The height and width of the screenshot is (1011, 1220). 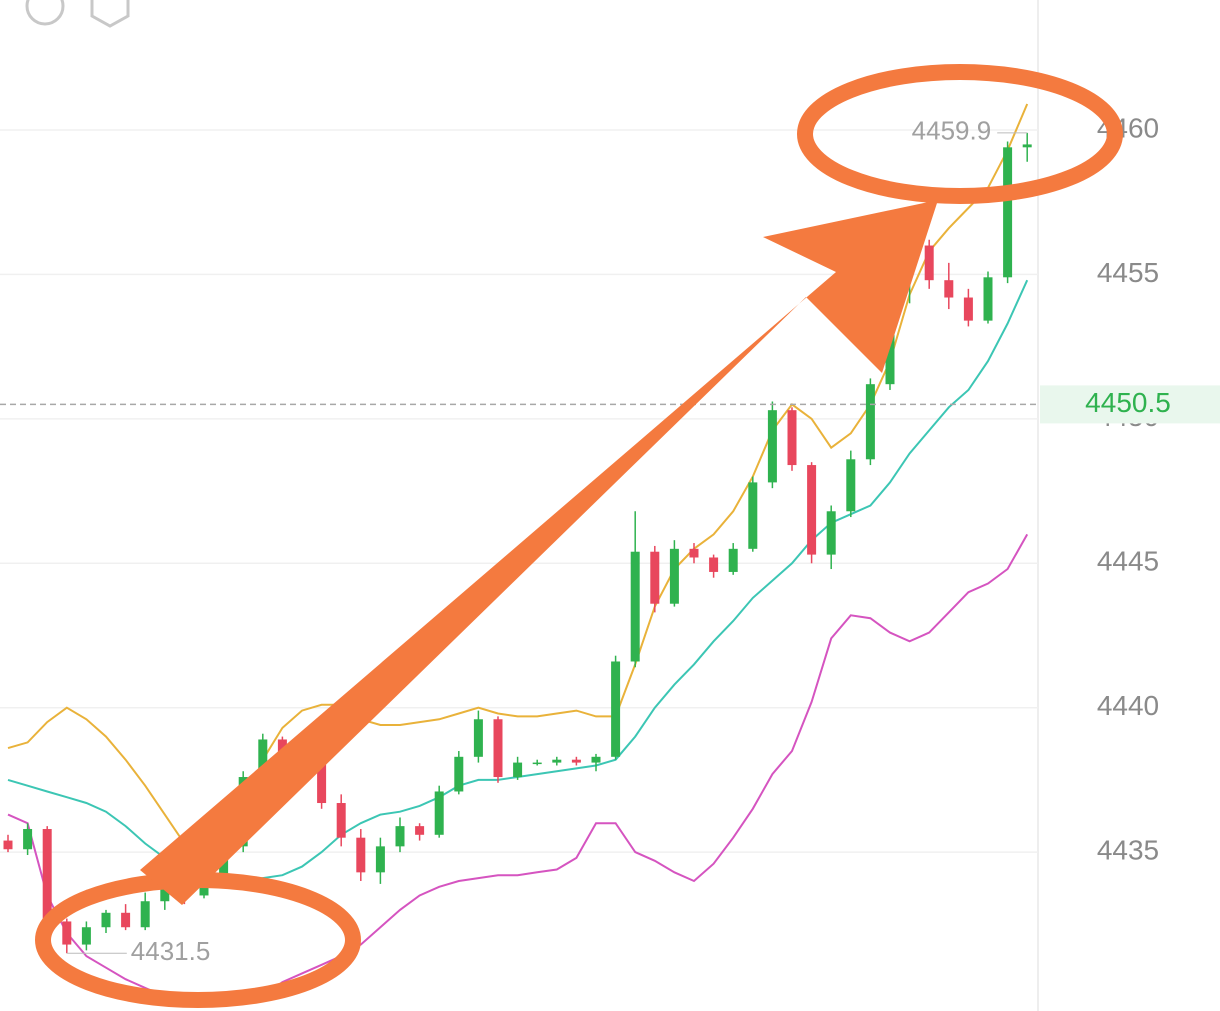 I want to click on y-tick-label: 4435, so click(x=1128, y=850).